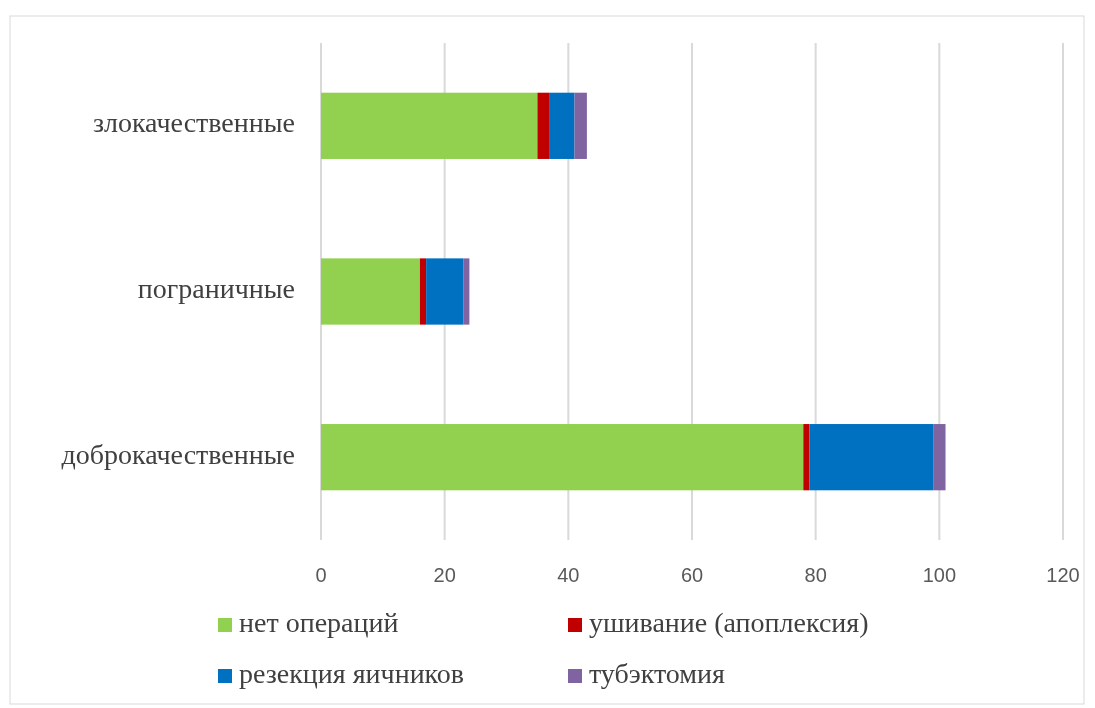 This screenshot has width=1095, height=708. I want to click on legend-label: нет операций, so click(319, 622).